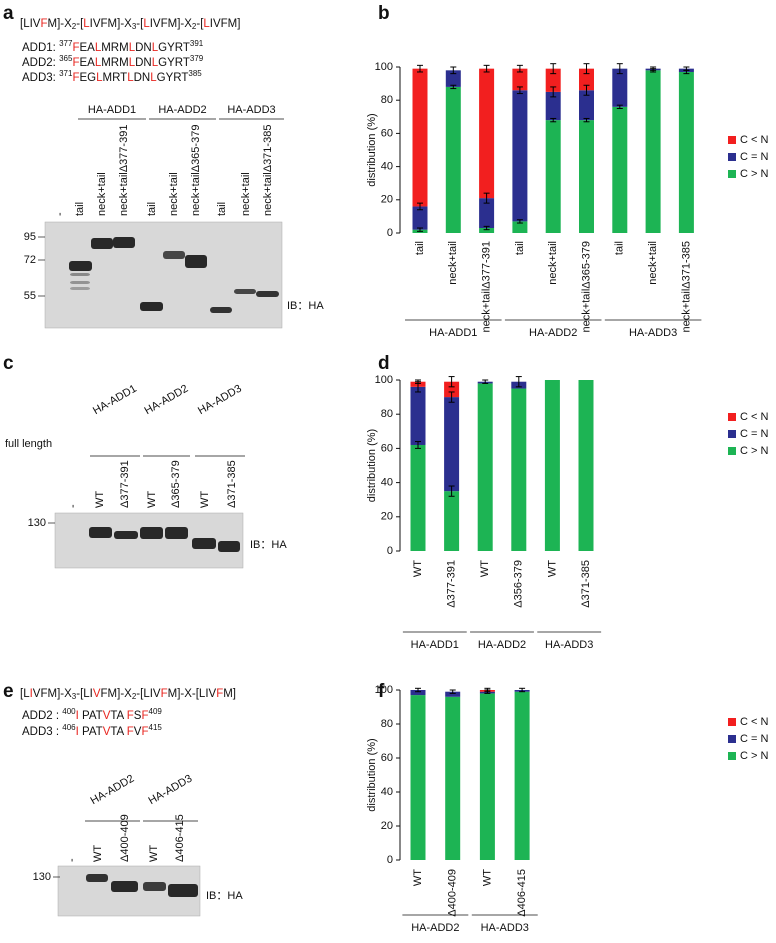 This screenshot has height=943, width=776. I want to click on text-segment: PAT, so click(91, 716).